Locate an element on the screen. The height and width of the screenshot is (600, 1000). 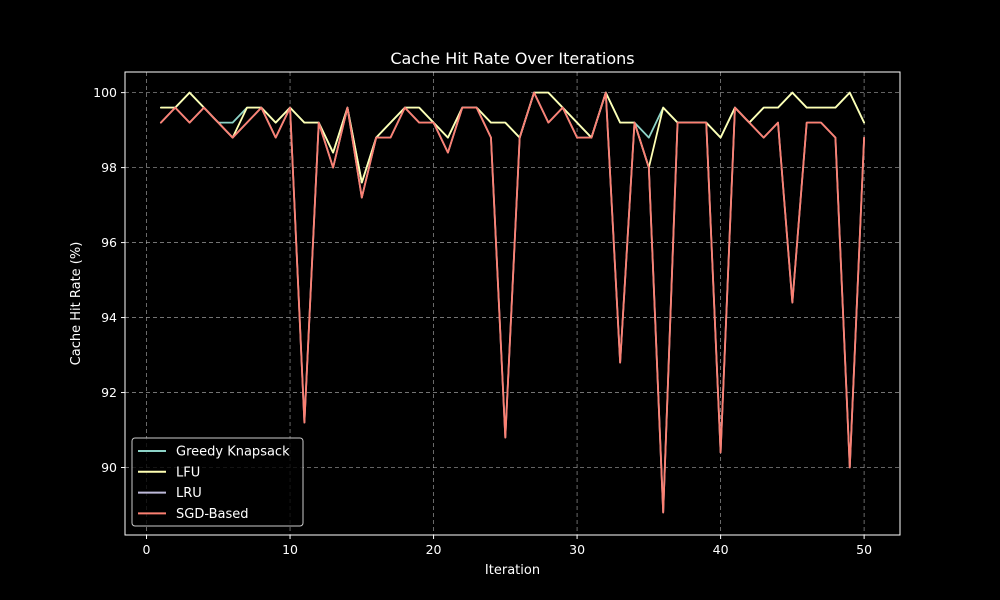
y-axis-label: Cache Hit Rate (%) is located at coordinates (76, 304).